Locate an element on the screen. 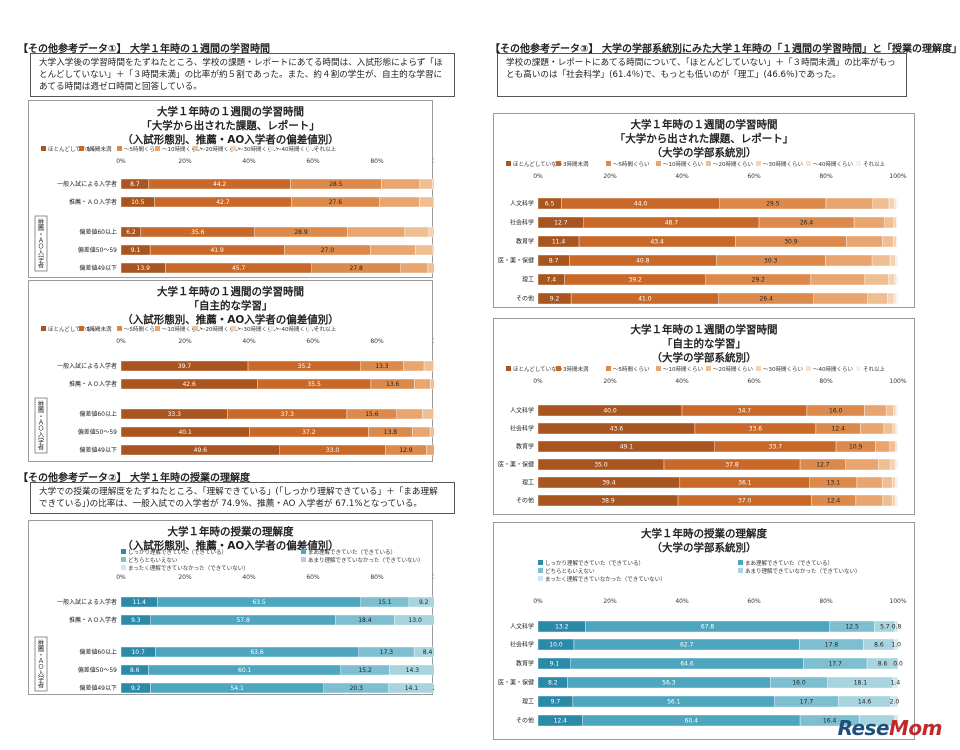 Image resolution: width=960 pixels, height=750 pixels. data-label: 15.6 is located at coordinates (372, 414).